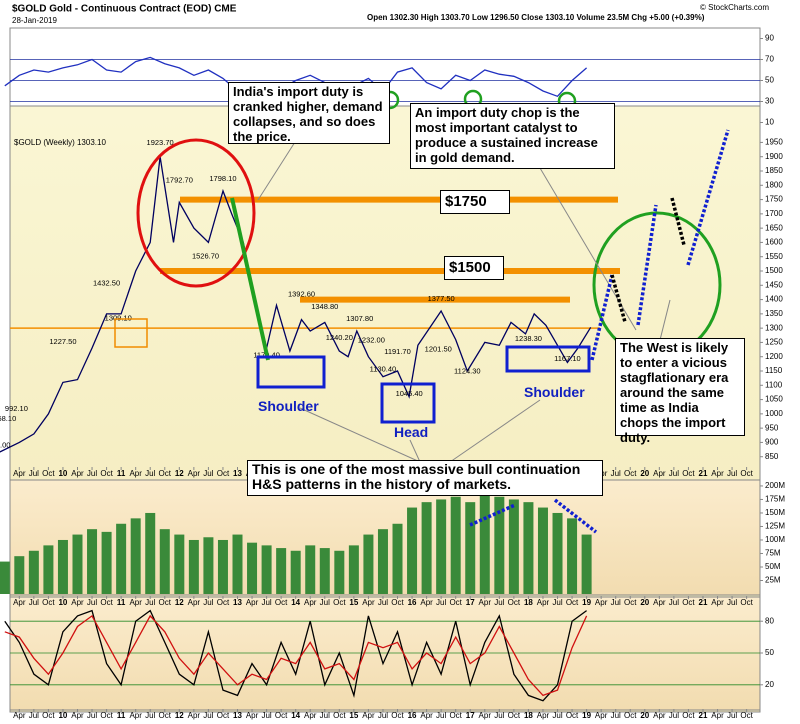 The height and width of the screenshot is (724, 800). Describe the element at coordinates (385, 653) in the screenshot. I see `stoch-bg` at that location.